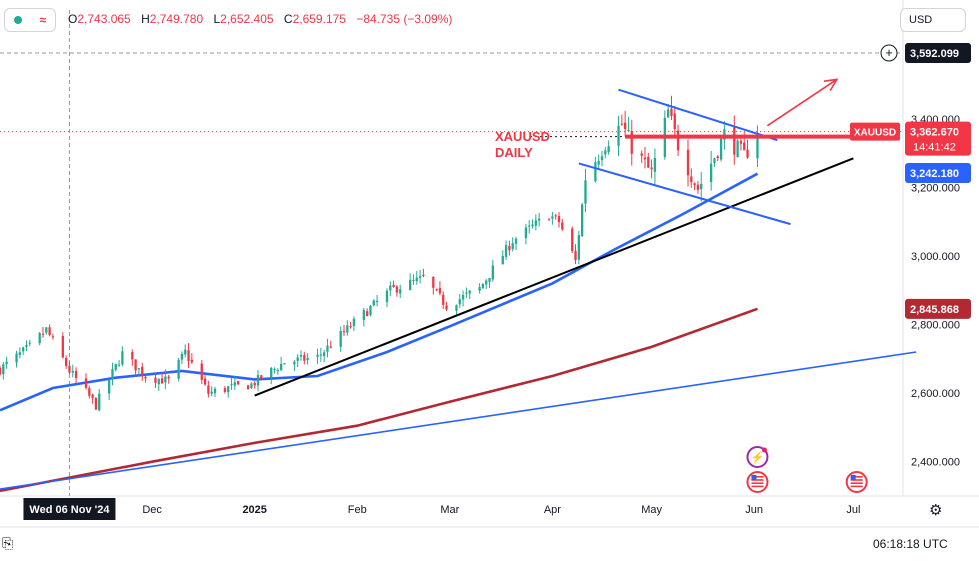  I want to click on y-tick-label: 2,800.000, so click(935, 326).